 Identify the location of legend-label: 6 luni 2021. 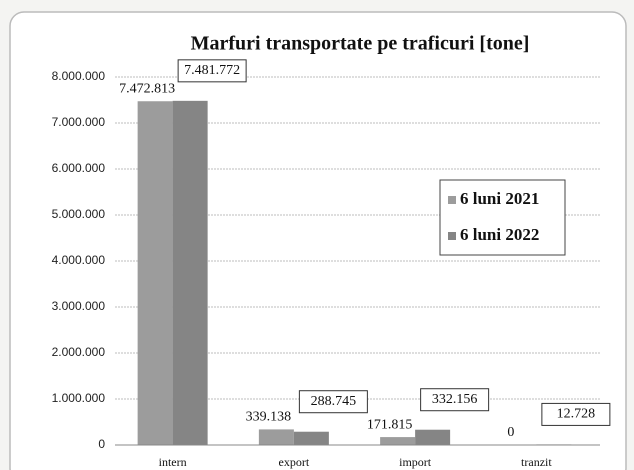
(499, 198).